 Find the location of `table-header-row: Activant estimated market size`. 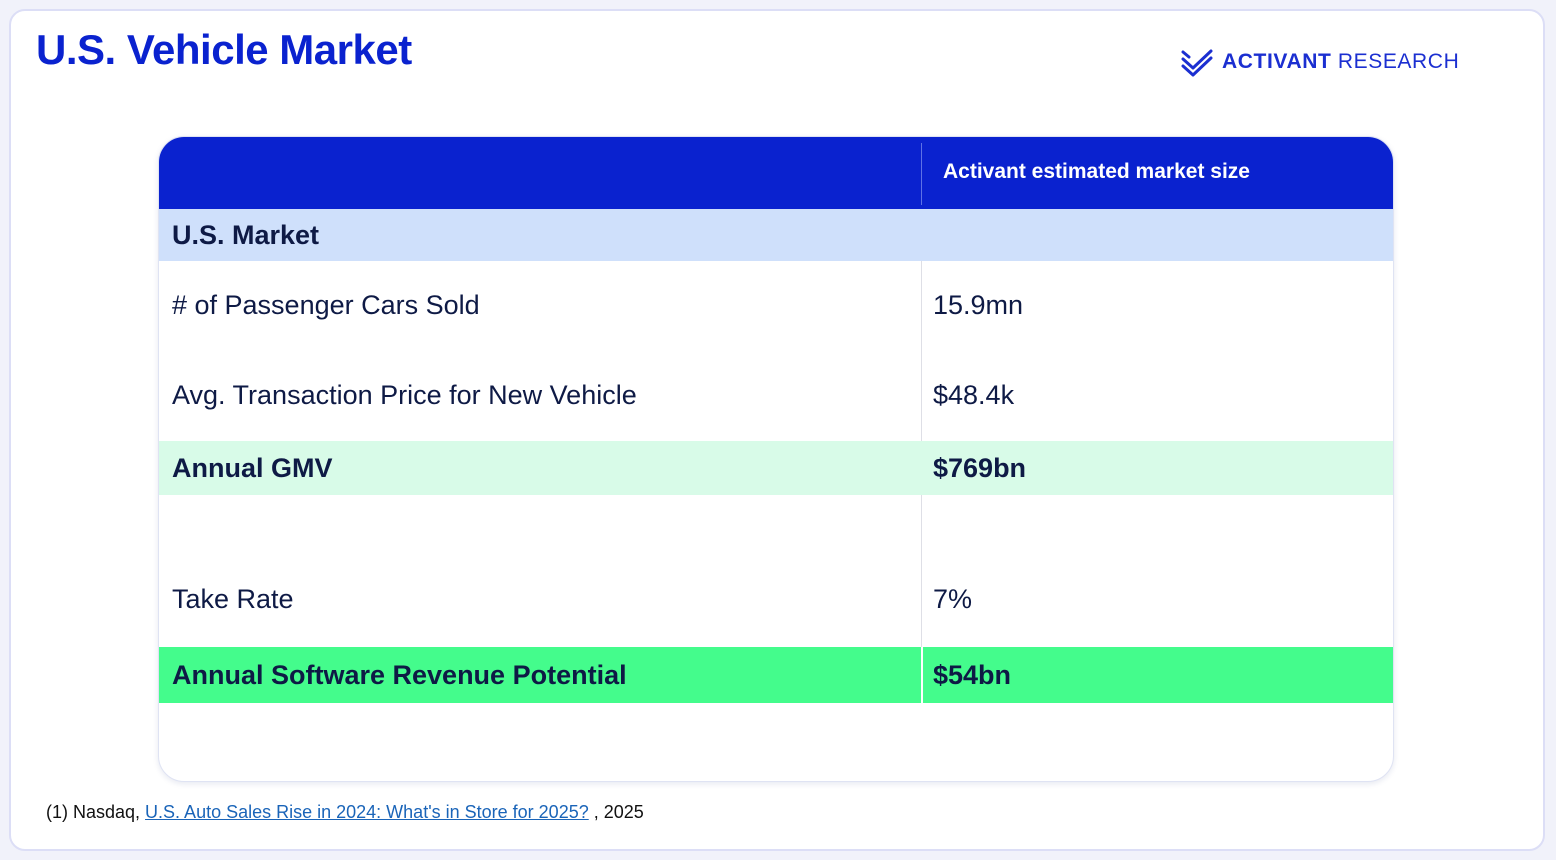

table-header-row: Activant estimated market size is located at coordinates (776, 173).